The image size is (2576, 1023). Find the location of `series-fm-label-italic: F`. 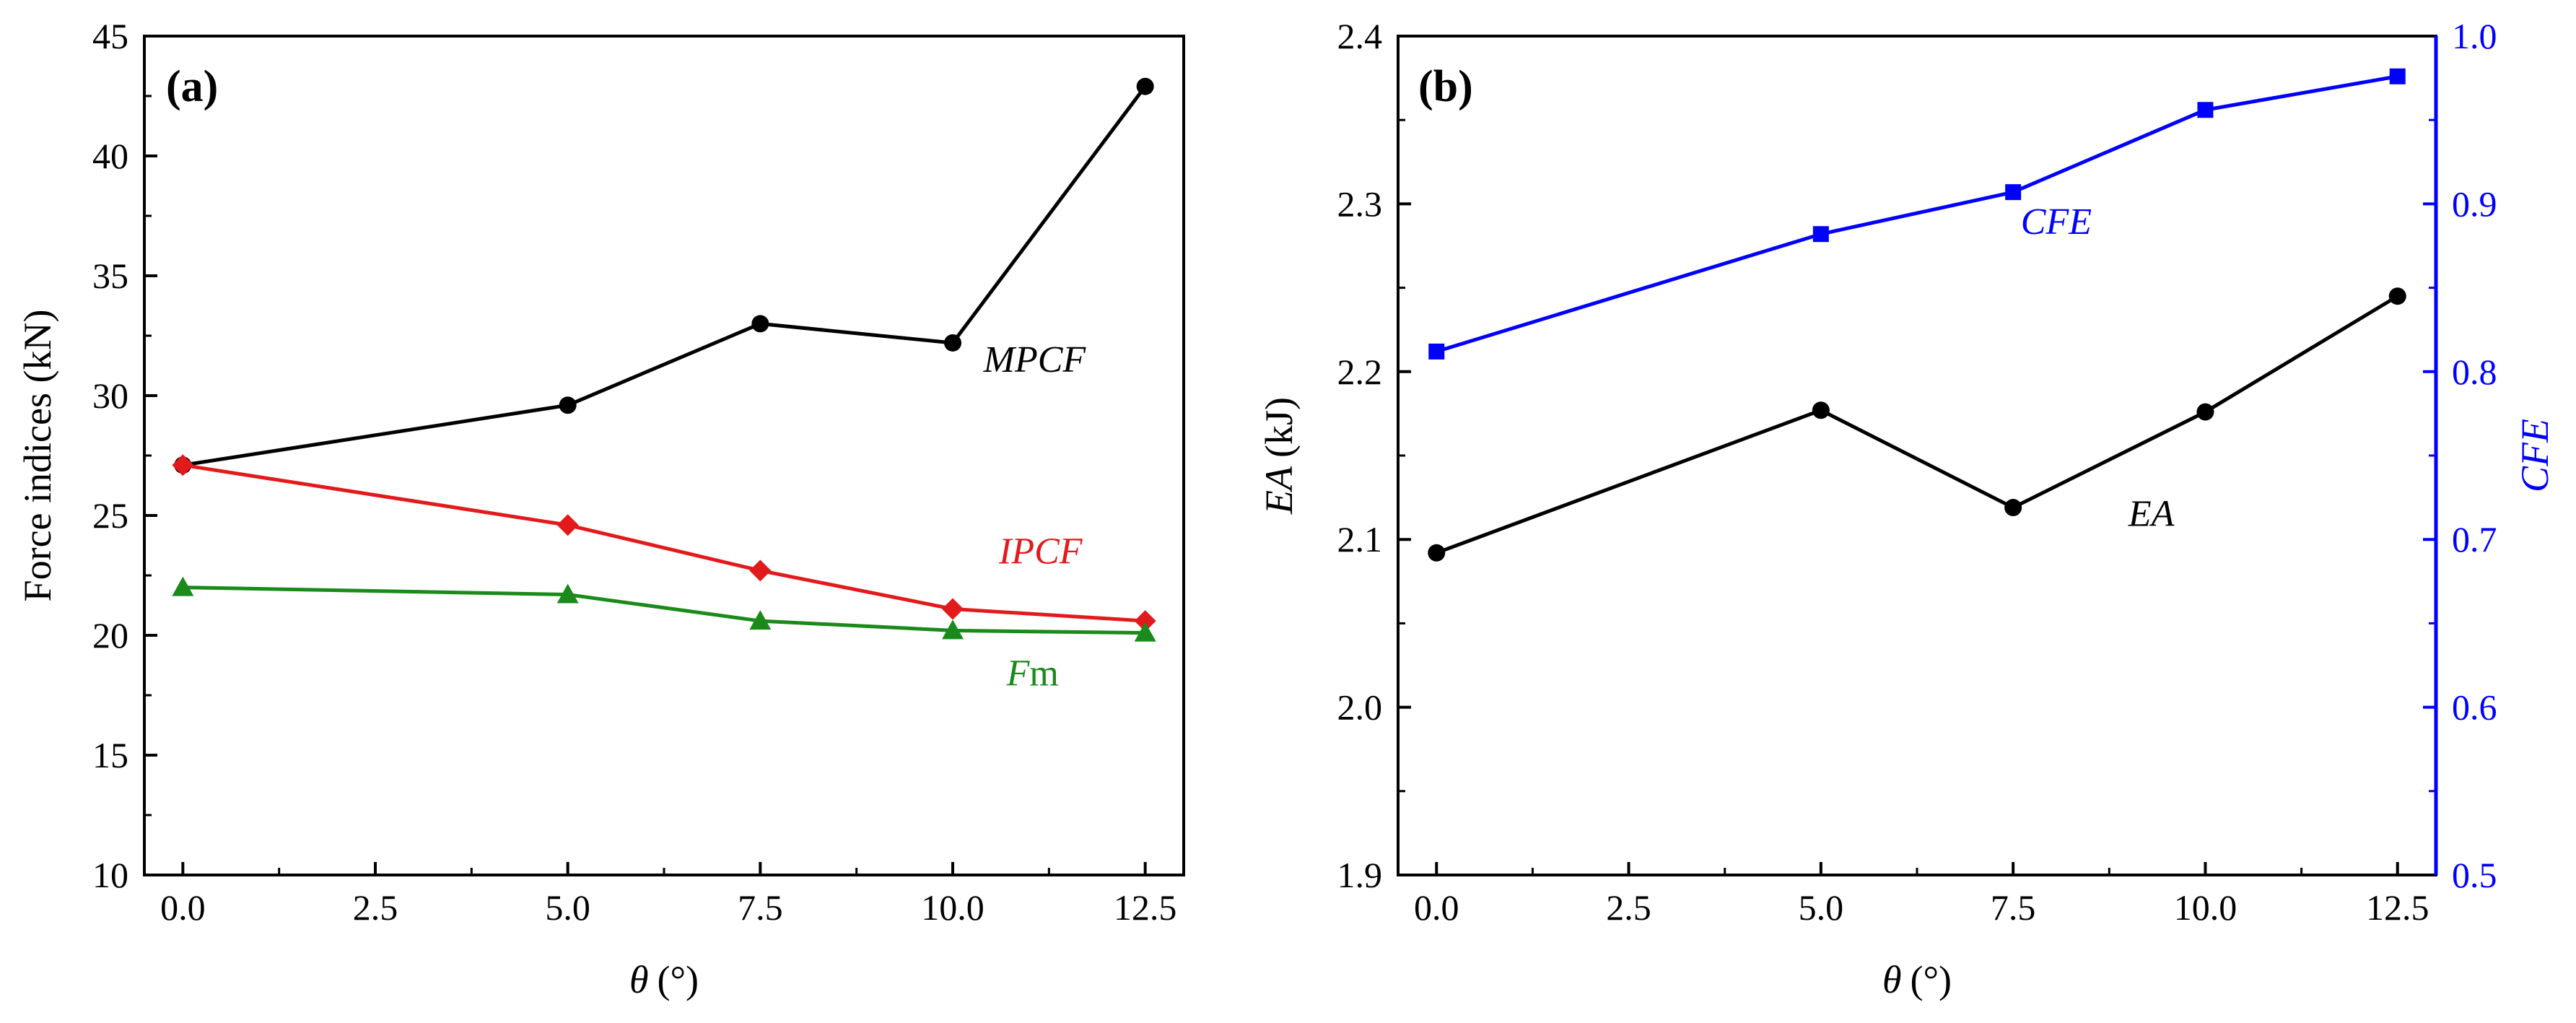

series-fm-label-italic: F is located at coordinates (1018, 674).